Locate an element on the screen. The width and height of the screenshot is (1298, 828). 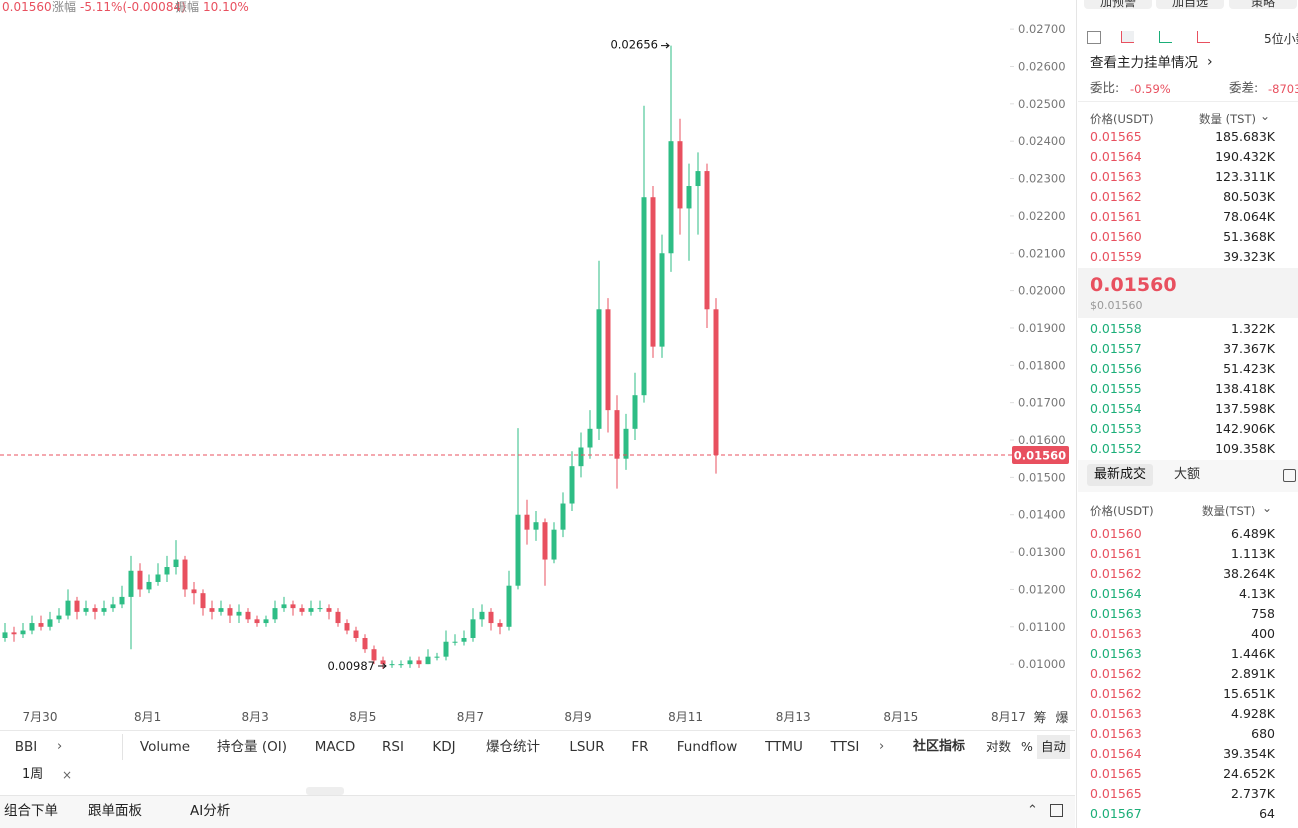
book-qty: 80.503K is located at coordinates (1249, 196).